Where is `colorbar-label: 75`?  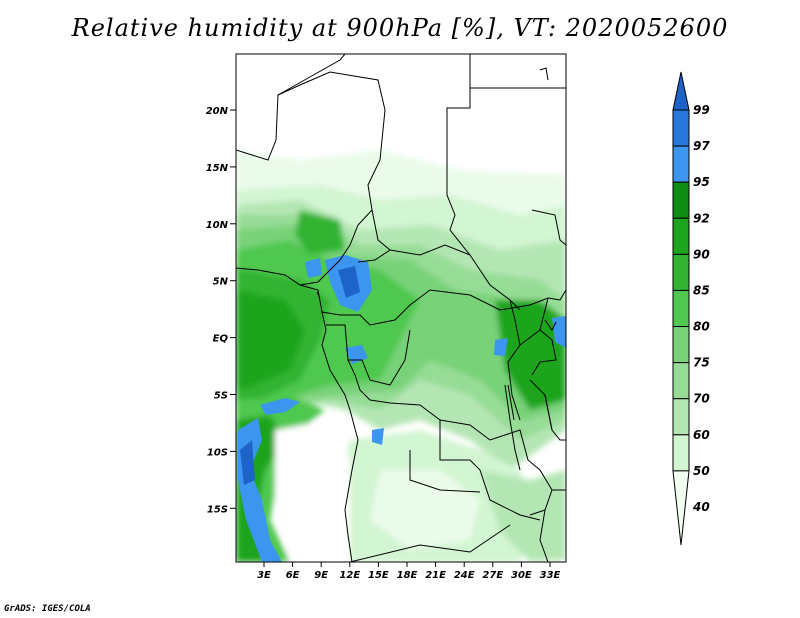 colorbar-label: 75 is located at coordinates (701, 363).